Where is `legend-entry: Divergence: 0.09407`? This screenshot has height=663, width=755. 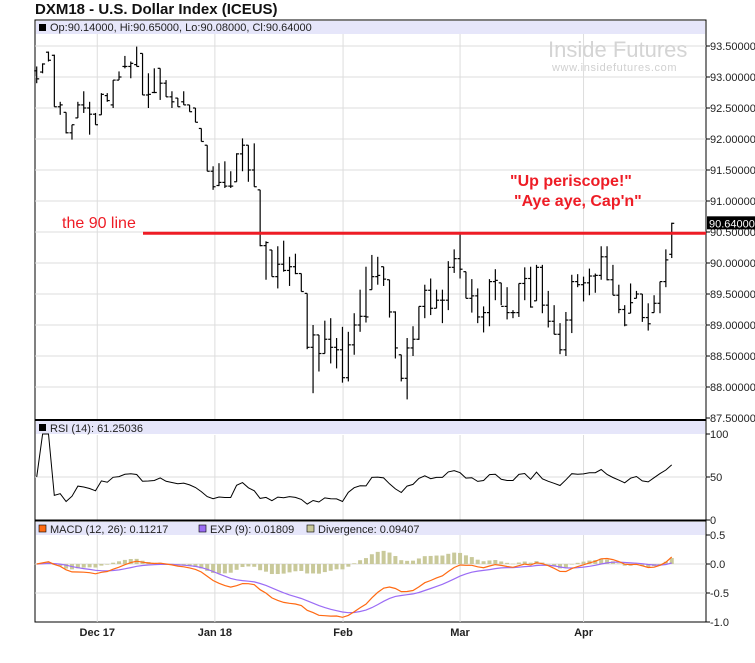
legend-entry: Divergence: 0.09407 is located at coordinates (369, 530).